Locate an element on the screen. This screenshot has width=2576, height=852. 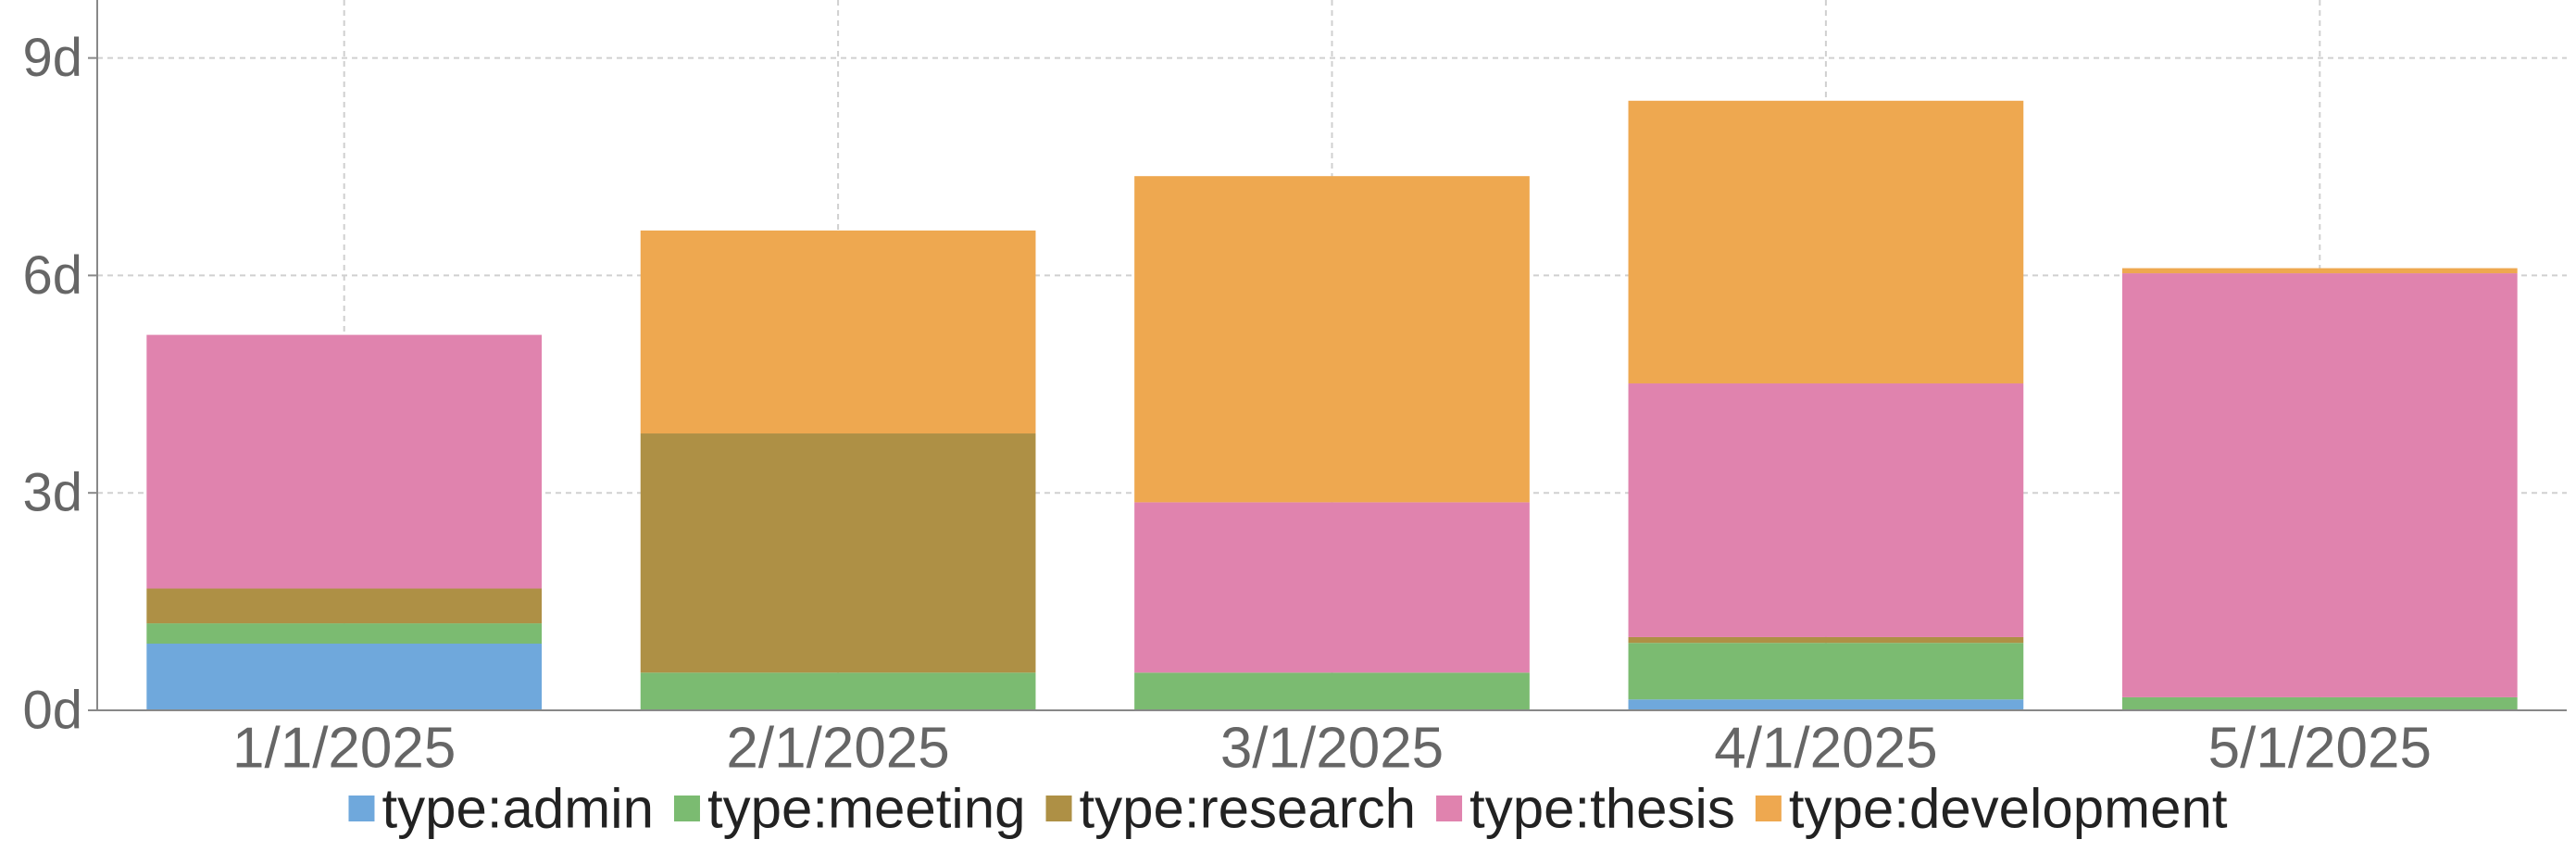
legend-item: type:thesis is located at coordinates (1585, 809).